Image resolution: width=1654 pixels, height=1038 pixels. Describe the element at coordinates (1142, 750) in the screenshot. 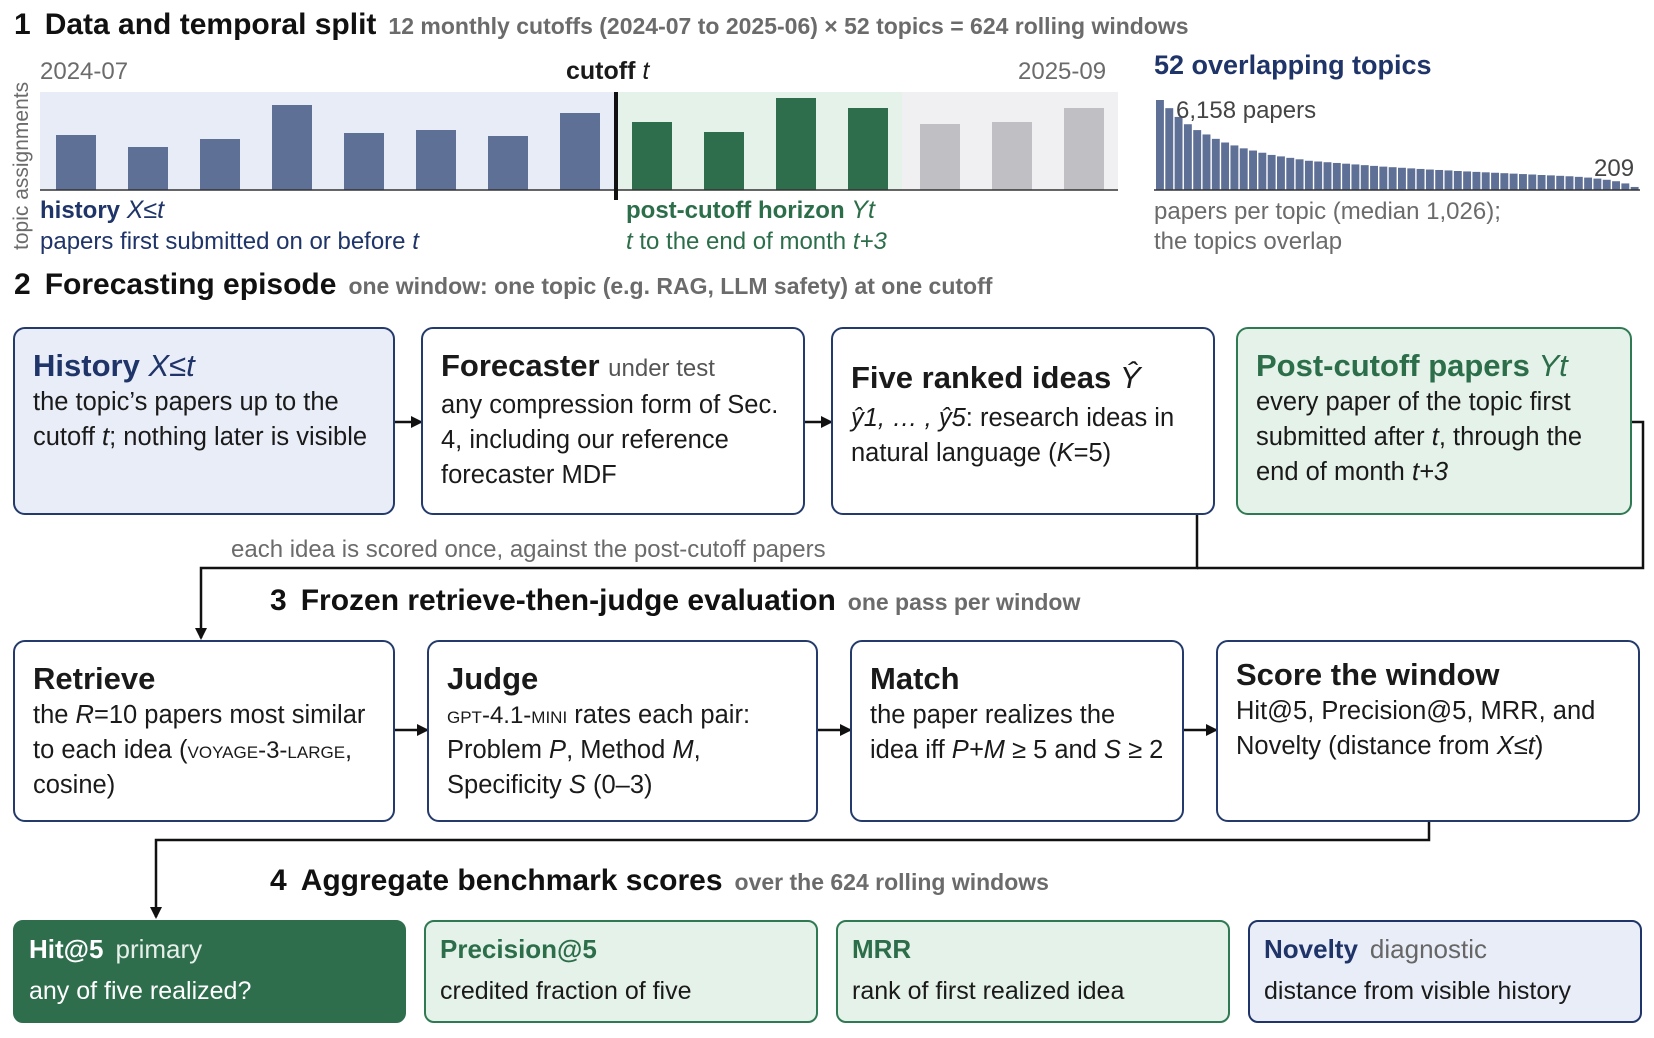

I see `match-box-desc-3: ≥ 2` at that location.